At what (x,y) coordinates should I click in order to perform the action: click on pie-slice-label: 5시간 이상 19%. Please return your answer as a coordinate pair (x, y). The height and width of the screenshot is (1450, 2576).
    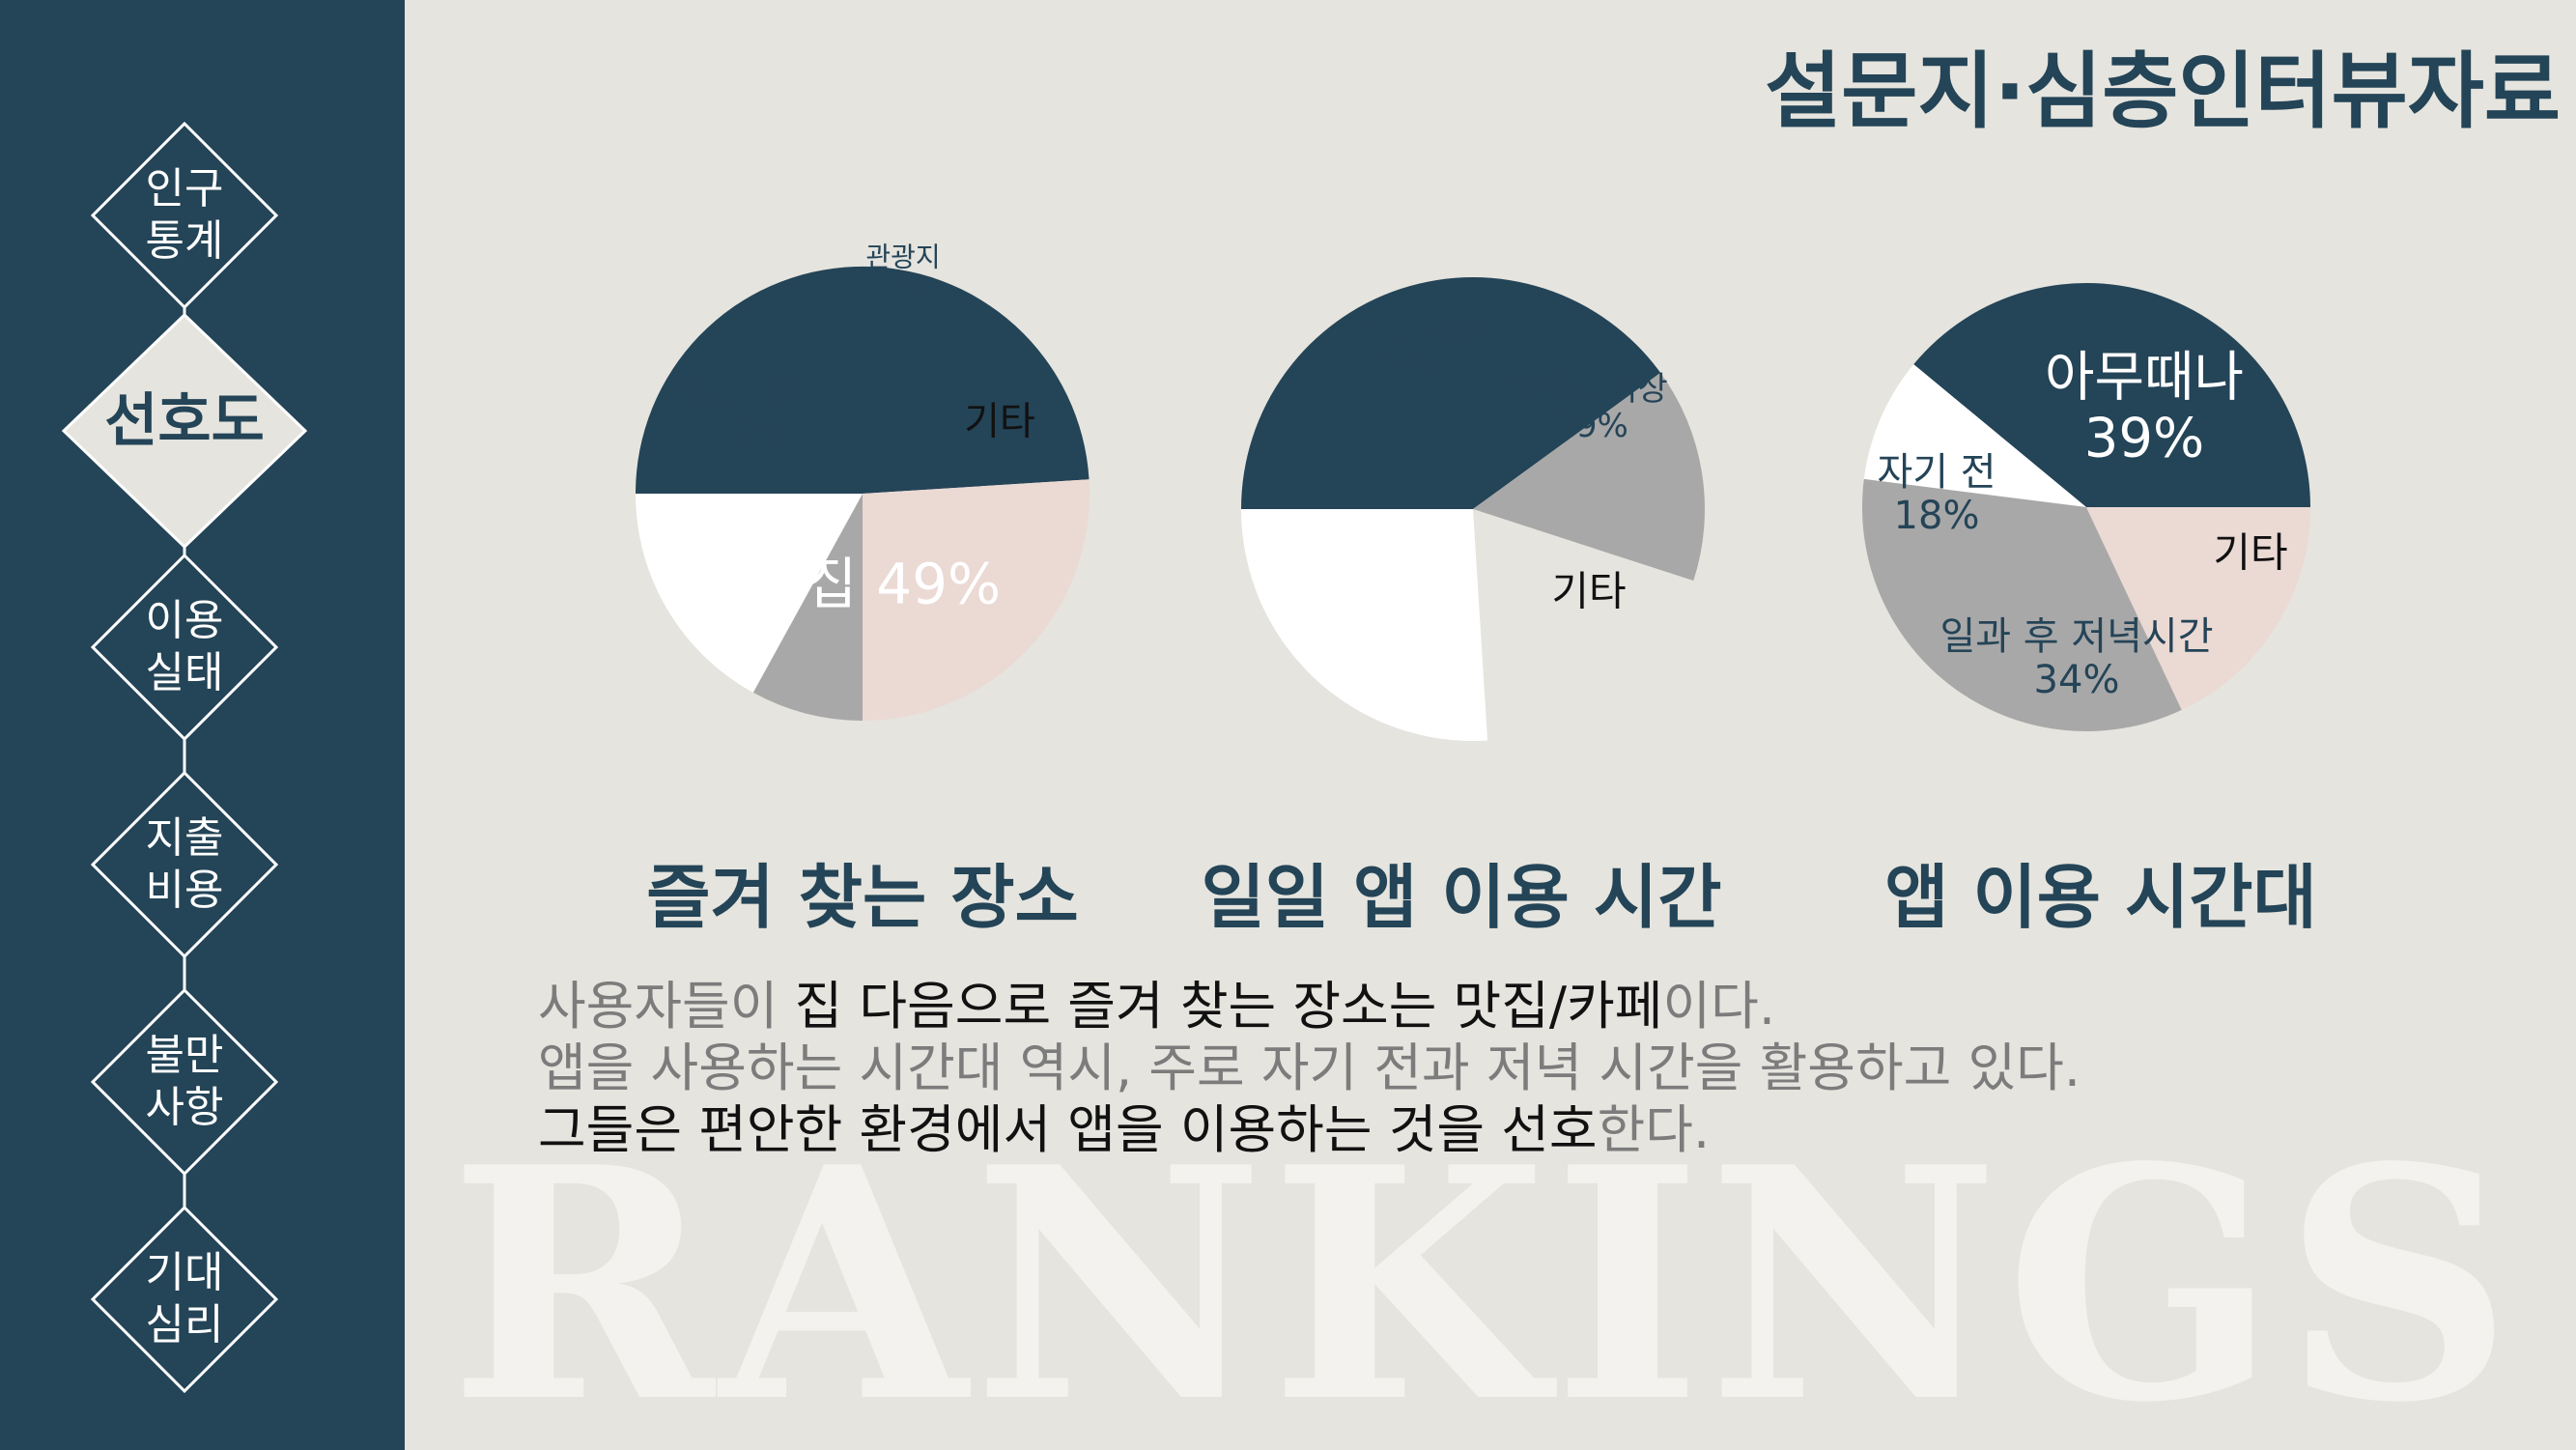
    Looking at the image, I should click on (1591, 408).